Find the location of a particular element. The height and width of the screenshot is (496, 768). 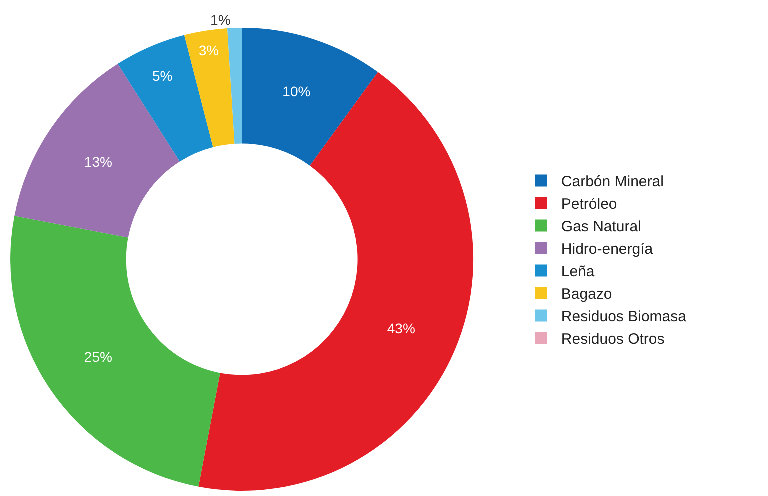

data-label: 1% is located at coordinates (220, 20).